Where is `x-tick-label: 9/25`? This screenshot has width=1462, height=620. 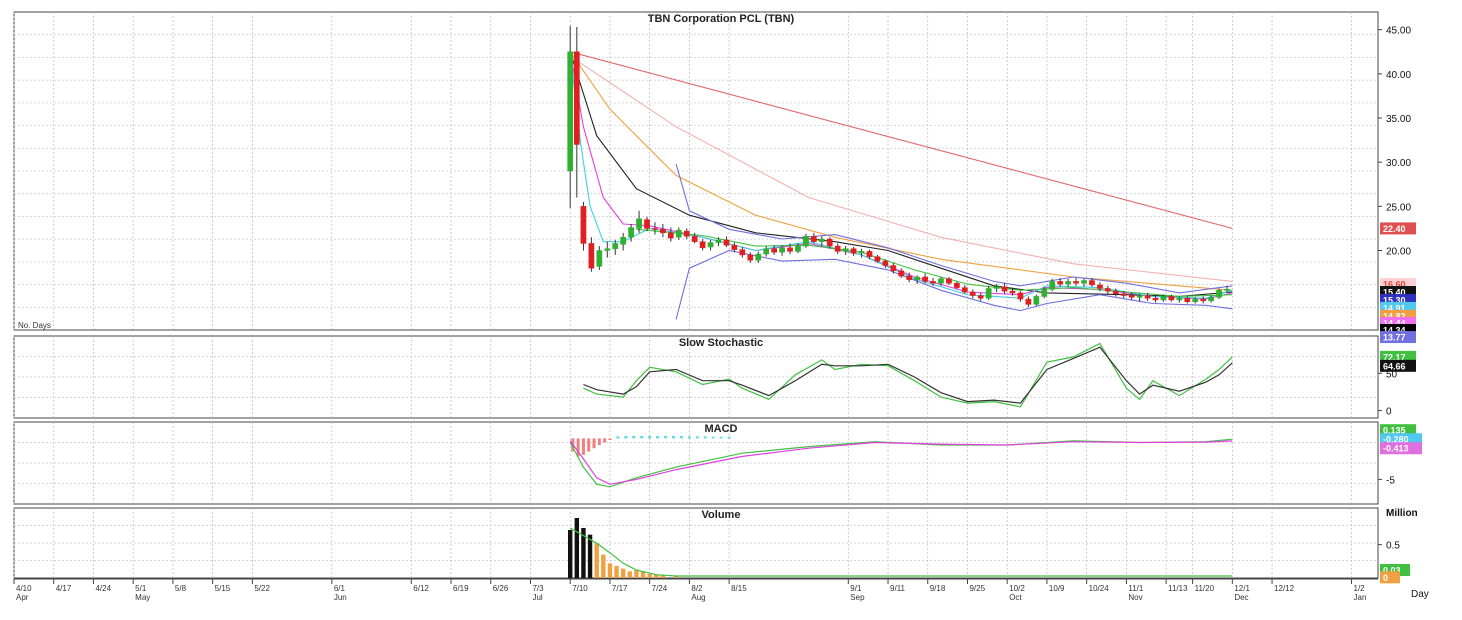 x-tick-label: 9/25 is located at coordinates (977, 588).